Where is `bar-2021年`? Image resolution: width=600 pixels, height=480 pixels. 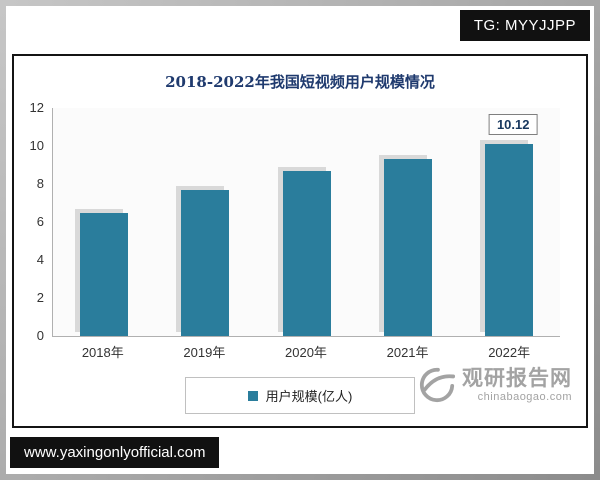 bar-2021年 is located at coordinates (407, 247).